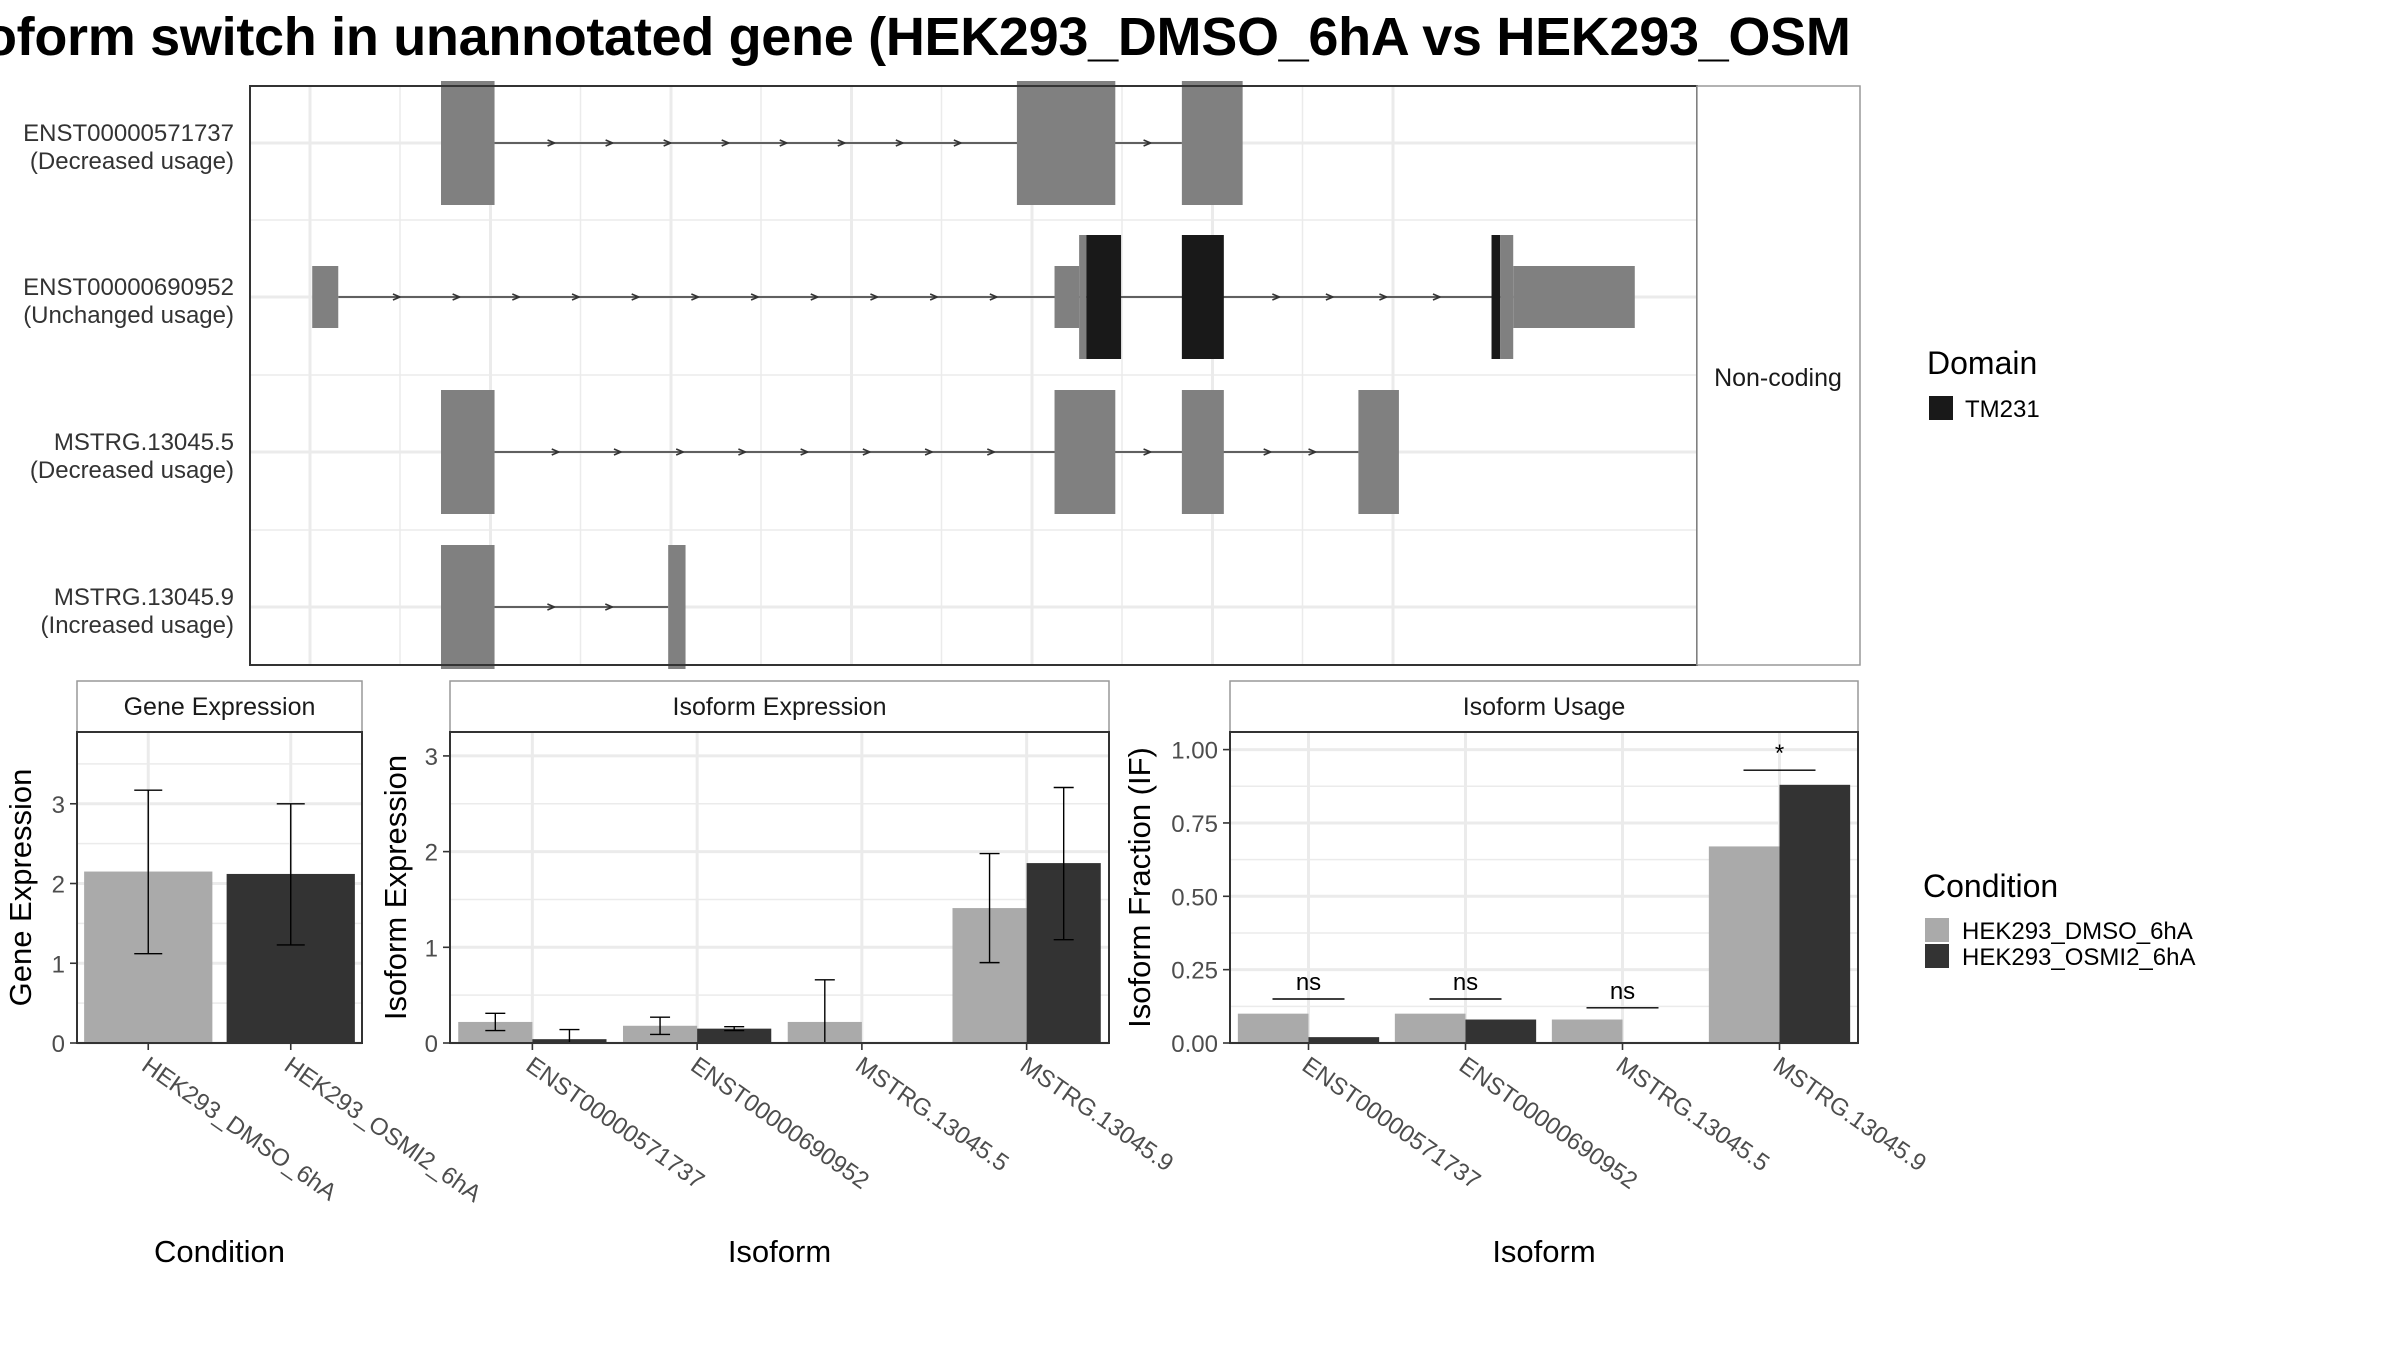 Image resolution: width=2400 pixels, height=1350 pixels. I want to click on panel-title: Isoform Usage, so click(1544, 707).